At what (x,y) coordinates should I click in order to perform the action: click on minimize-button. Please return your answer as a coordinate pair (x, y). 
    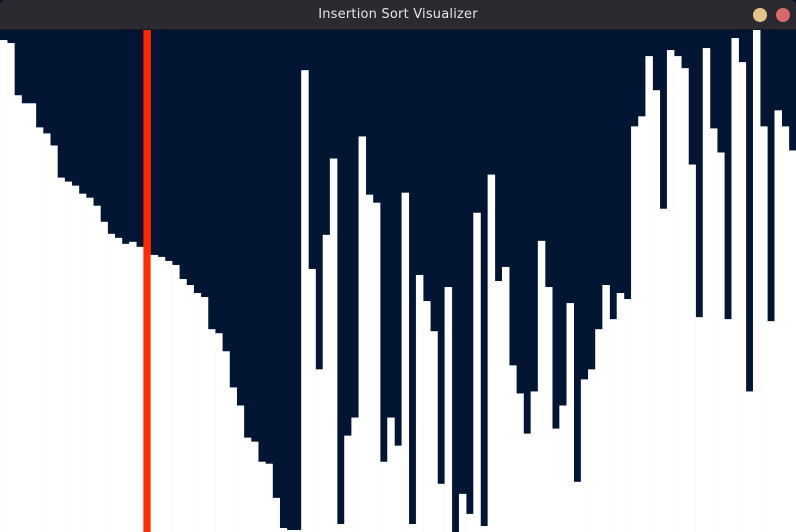
    Looking at the image, I should click on (760, 15).